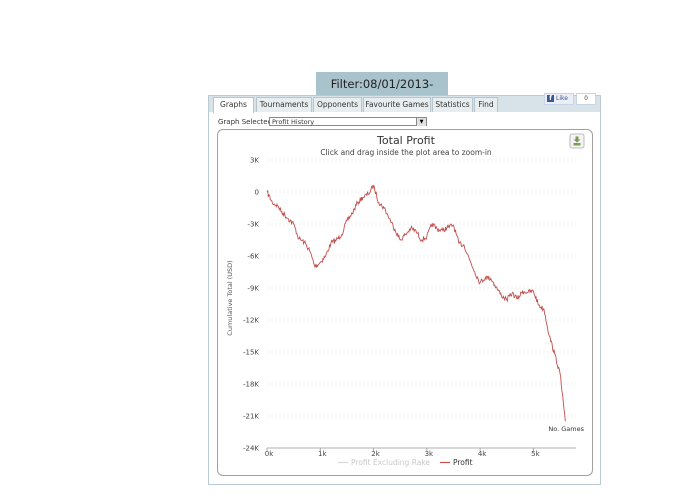  Describe the element at coordinates (253, 289) in the screenshot. I see `y-tick-label: -9K` at that location.